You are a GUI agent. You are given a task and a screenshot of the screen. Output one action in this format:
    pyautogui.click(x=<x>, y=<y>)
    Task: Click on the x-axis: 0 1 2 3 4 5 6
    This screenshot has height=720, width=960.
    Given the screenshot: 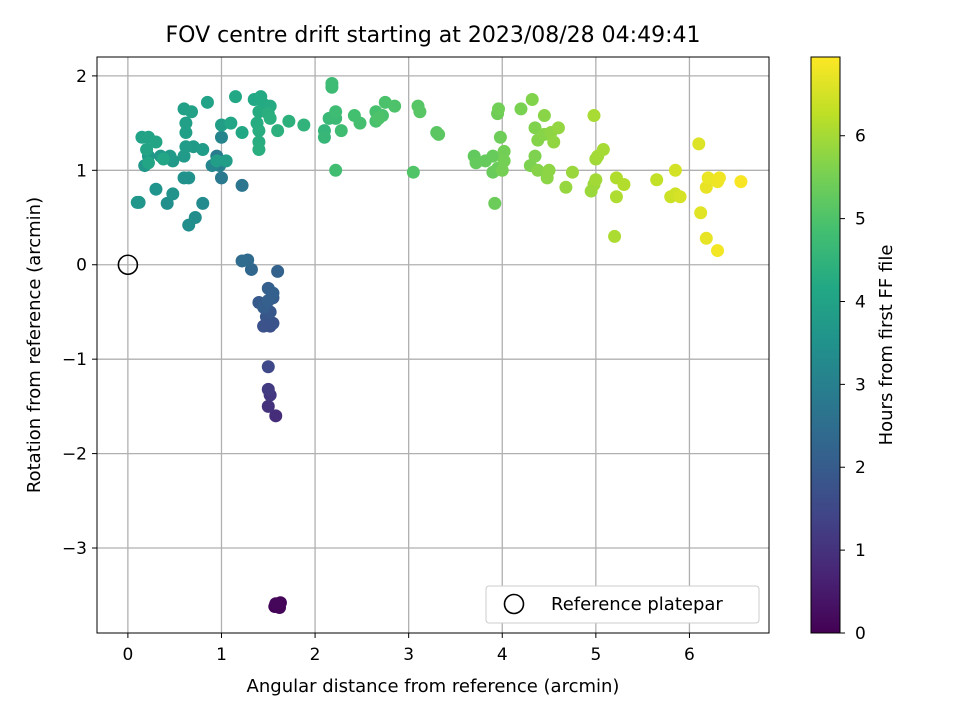 What is the action you would take?
    pyautogui.click(x=408, y=649)
    